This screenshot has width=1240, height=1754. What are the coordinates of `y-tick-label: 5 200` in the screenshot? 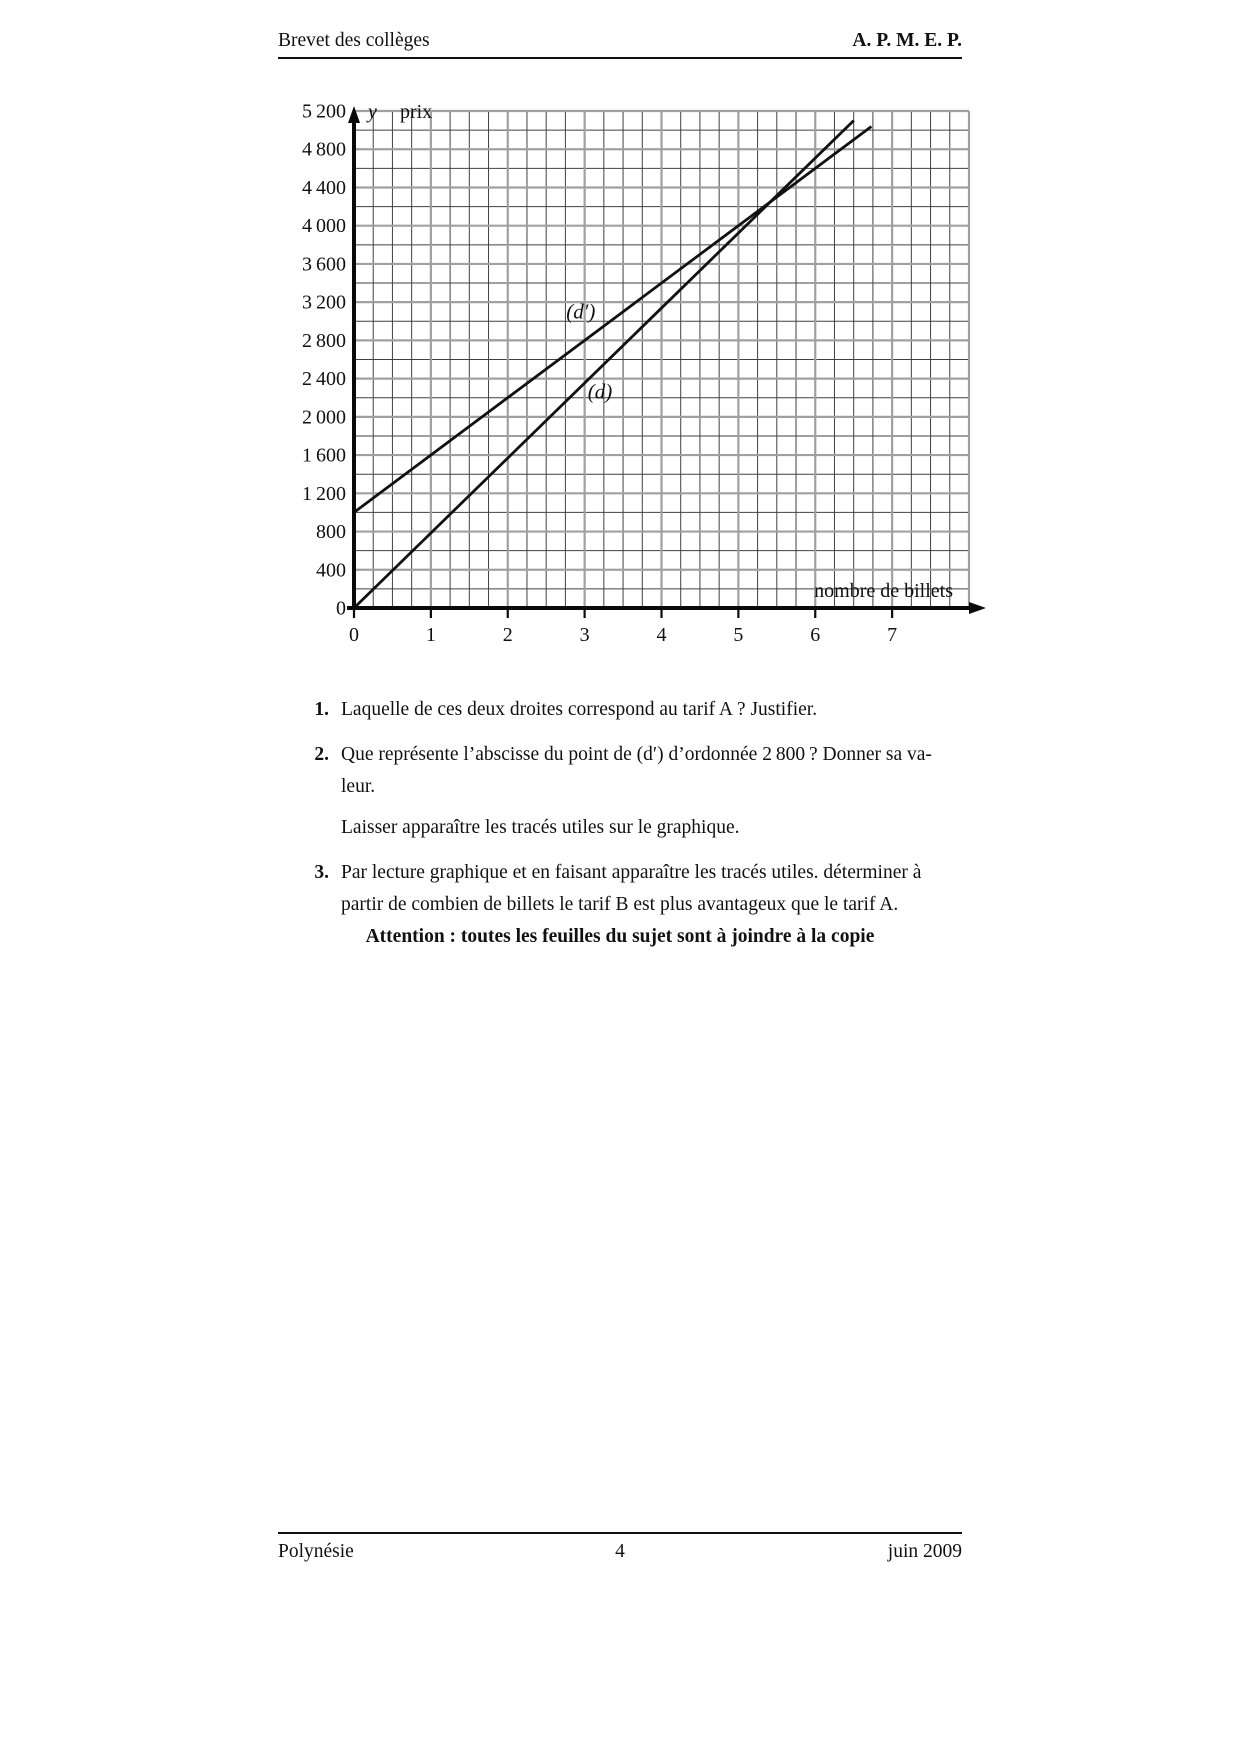 It's located at (324, 112).